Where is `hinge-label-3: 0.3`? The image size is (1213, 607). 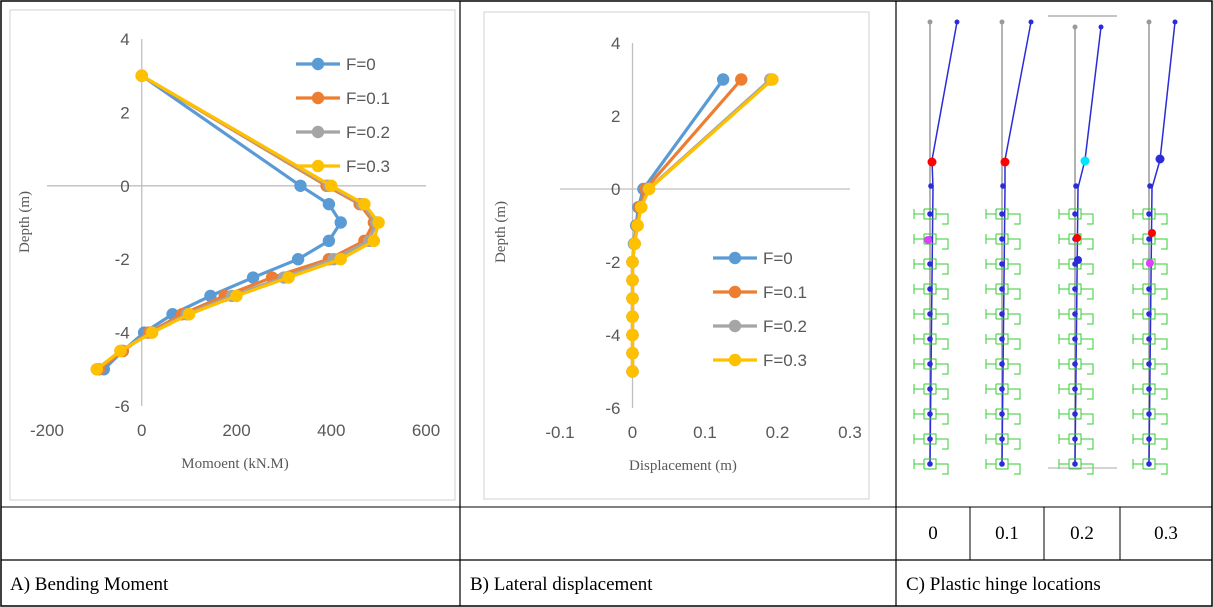 hinge-label-3: 0.3 is located at coordinates (1166, 533).